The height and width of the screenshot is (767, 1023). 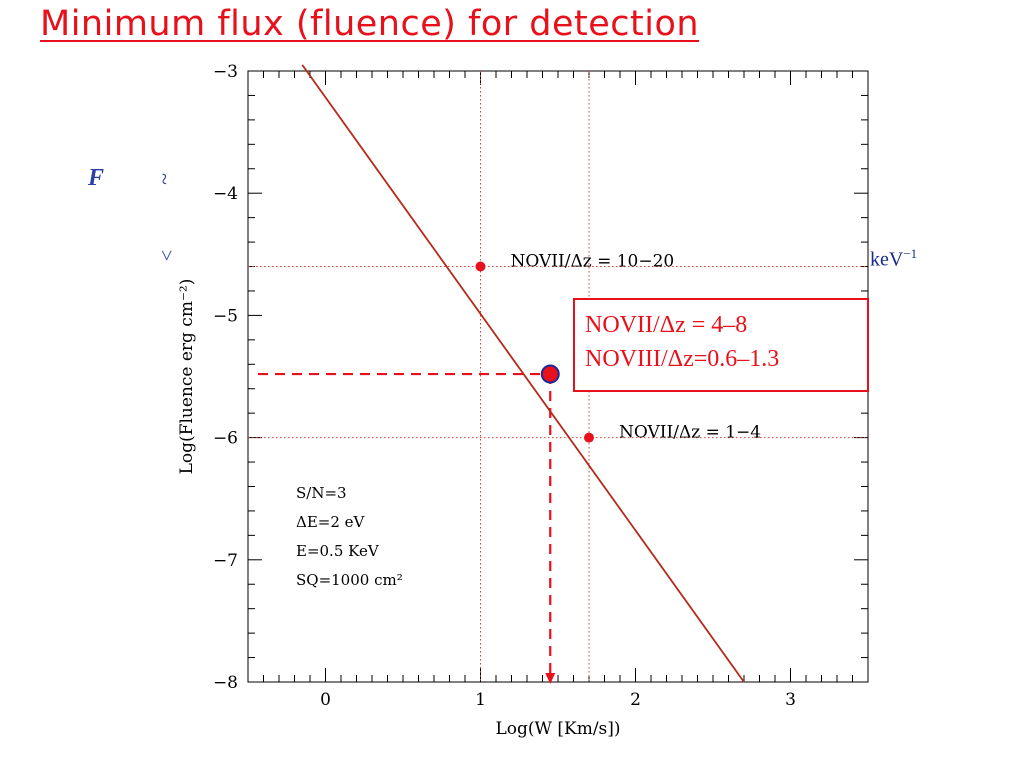 I want to click on points-layer, so click(x=534, y=352).